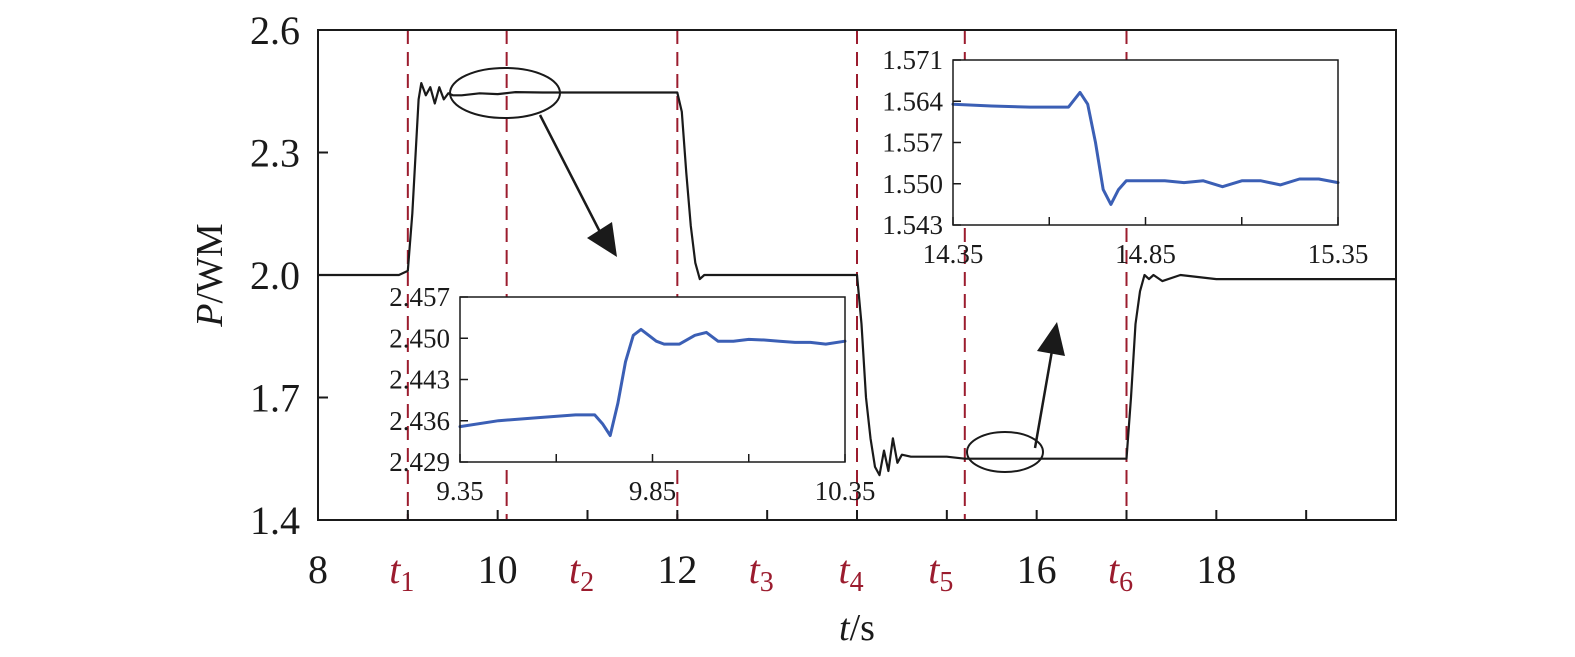 This screenshot has width=1575, height=657. I want to click on event-marker-subscript: 3, so click(767, 582).